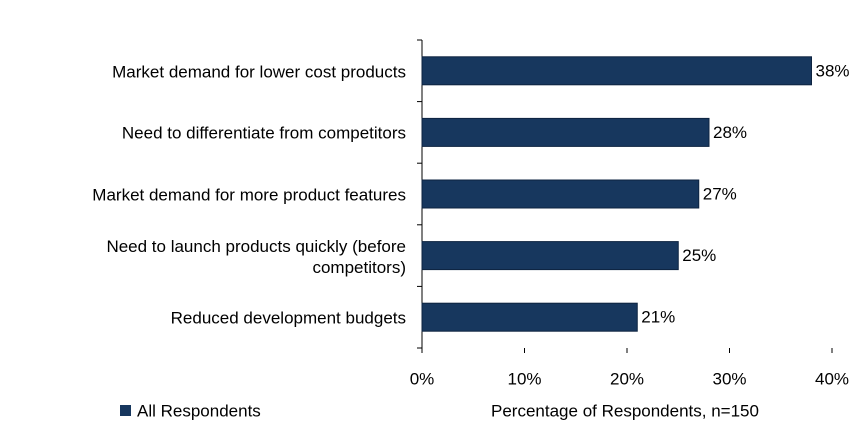  What do you see at coordinates (625, 410) in the screenshot?
I see `x-axis-title: Percentage of Respondents, n=150` at bounding box center [625, 410].